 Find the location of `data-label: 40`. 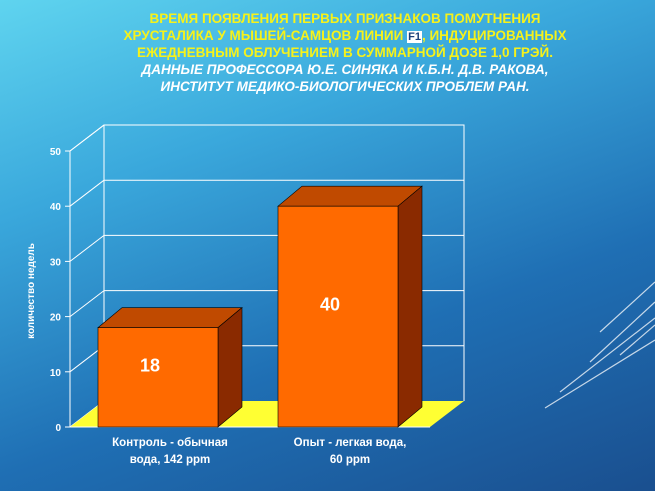

data-label: 40 is located at coordinates (330, 305).